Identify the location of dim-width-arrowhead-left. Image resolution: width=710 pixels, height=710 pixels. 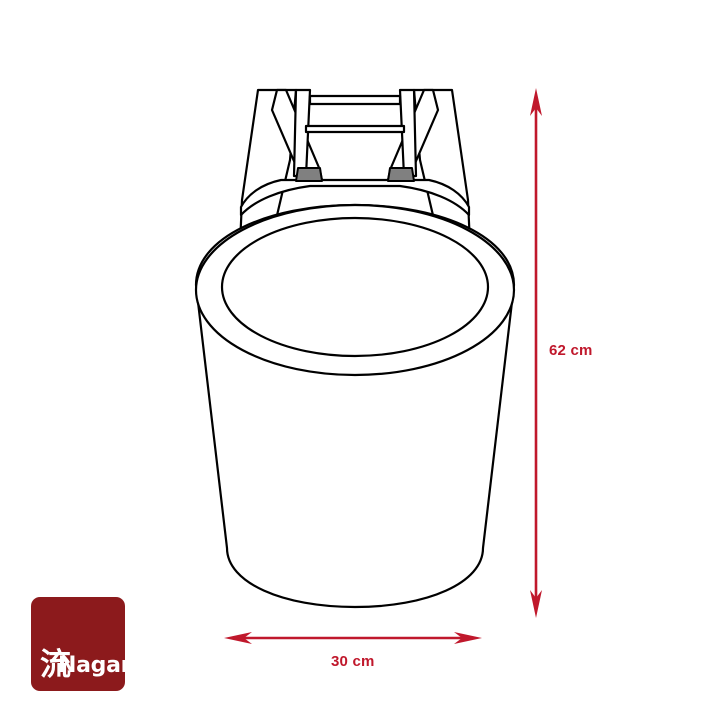
(238, 638).